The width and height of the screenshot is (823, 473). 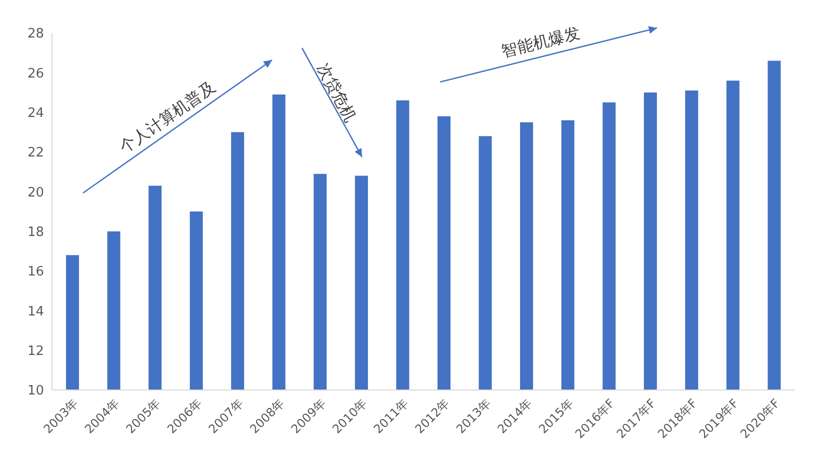 I want to click on y-tick-label: 24, so click(x=35, y=113).